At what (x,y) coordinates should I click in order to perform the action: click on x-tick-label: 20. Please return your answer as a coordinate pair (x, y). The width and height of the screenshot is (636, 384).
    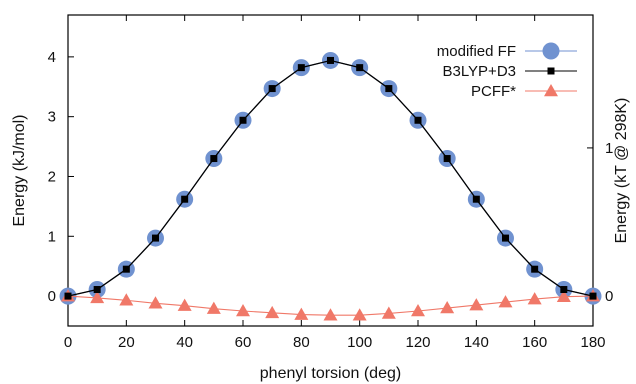
    Looking at the image, I should click on (126, 342).